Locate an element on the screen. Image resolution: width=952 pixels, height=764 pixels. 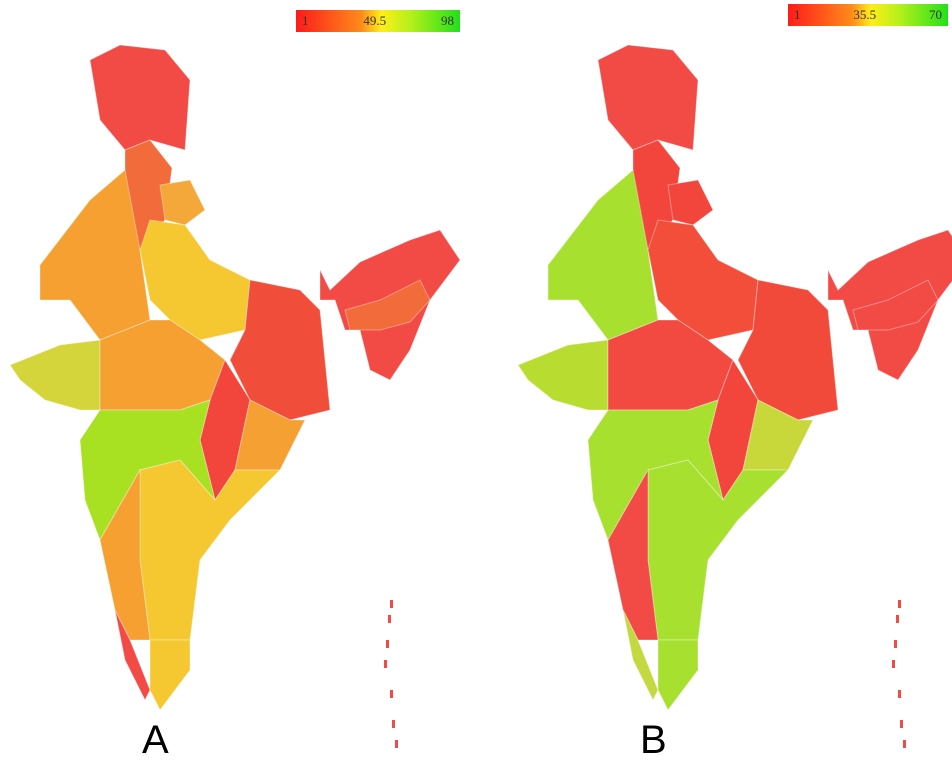
legend-map-a: 1 49.5 98 is located at coordinates (378, 21).